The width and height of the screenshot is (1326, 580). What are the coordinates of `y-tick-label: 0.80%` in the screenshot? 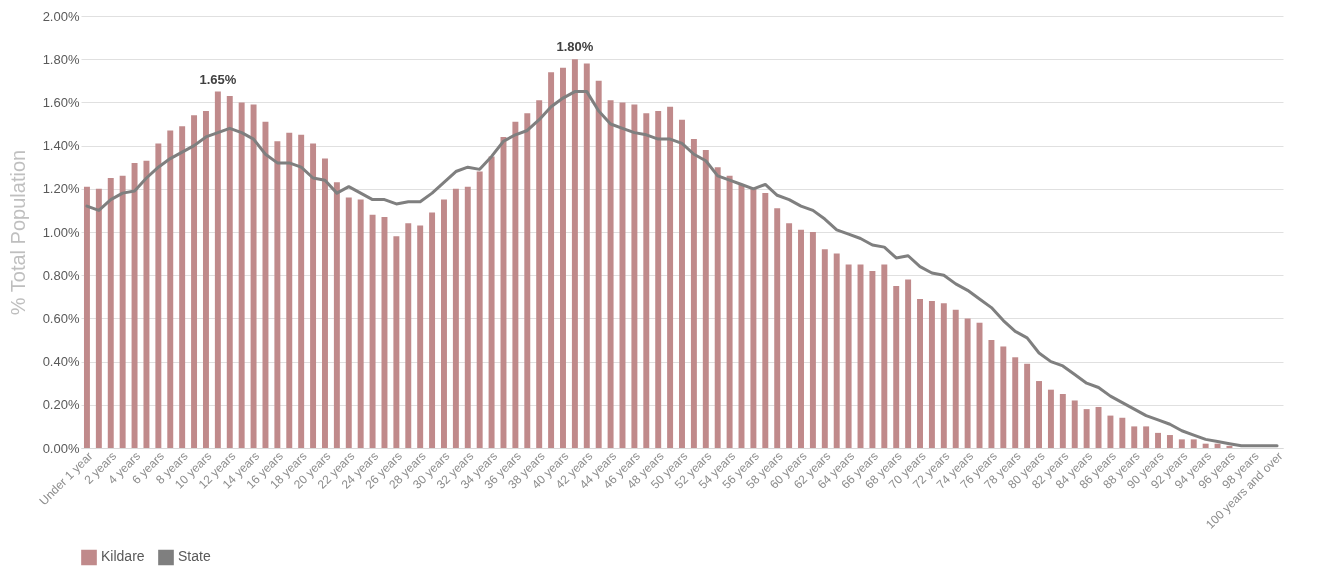 It's located at (61, 275).